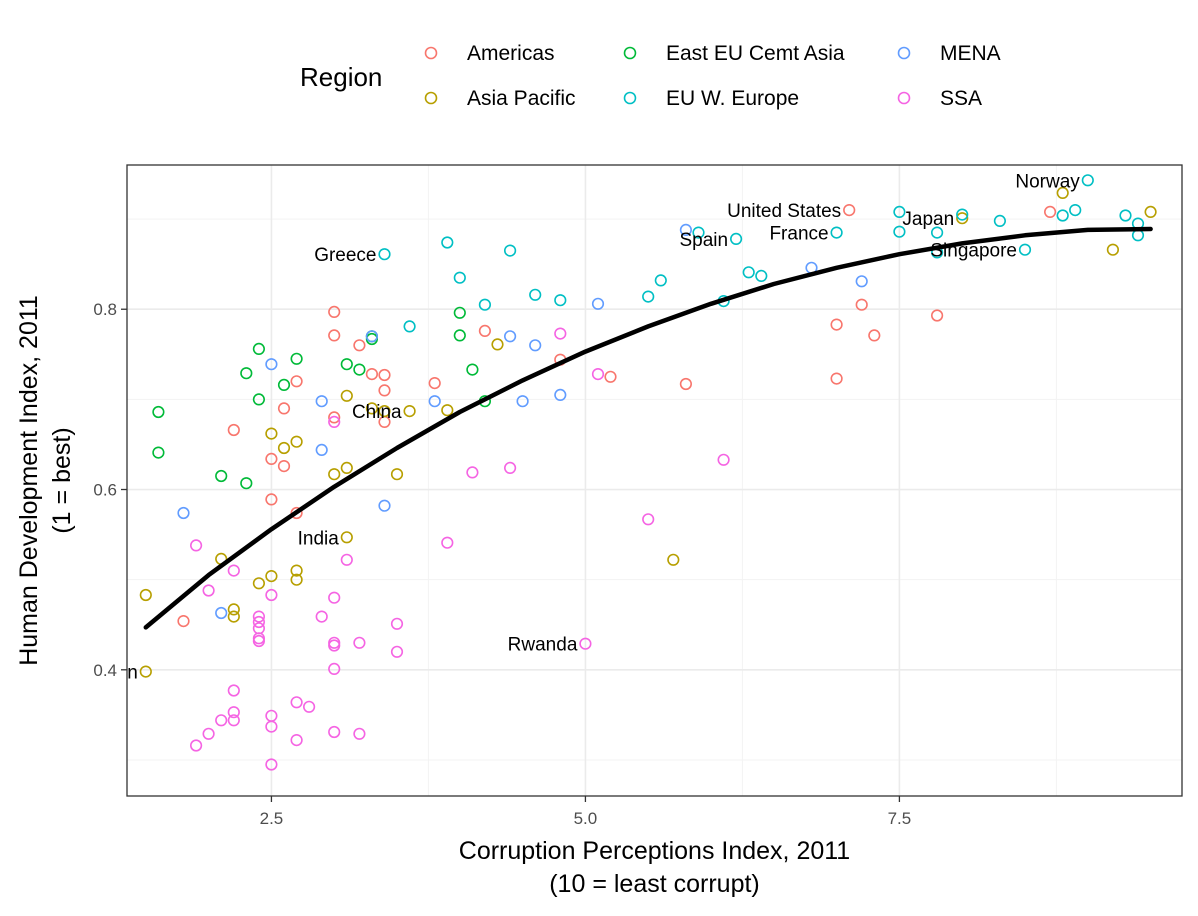 This screenshot has width=1198, height=916. I want to click on point-label: Greece, so click(345, 255).